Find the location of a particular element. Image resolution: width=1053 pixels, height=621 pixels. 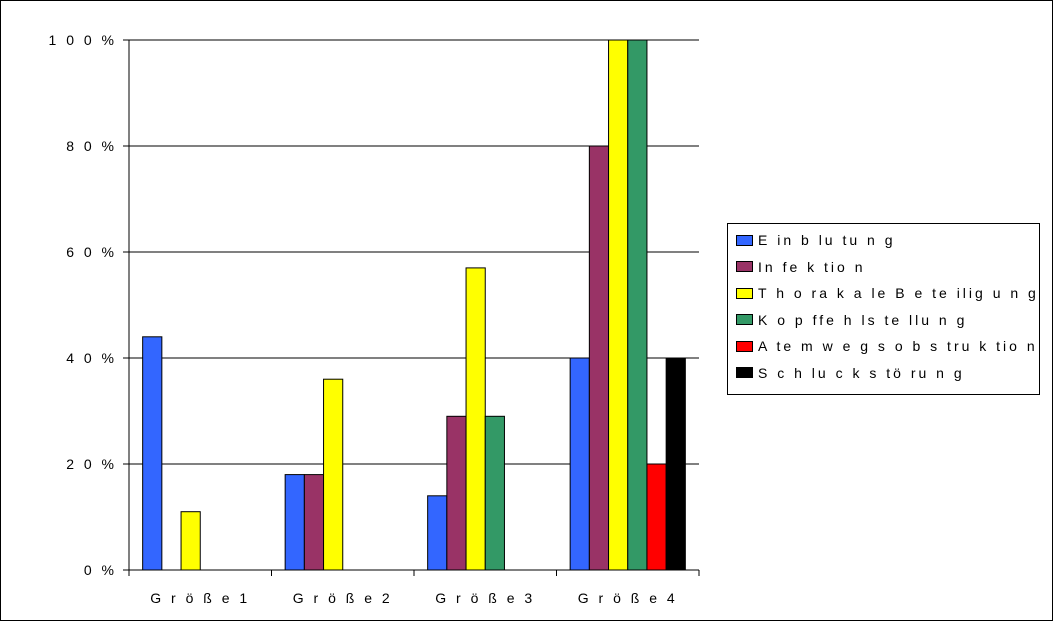

y-tick-label: 2 0 % is located at coordinates (91, 464).